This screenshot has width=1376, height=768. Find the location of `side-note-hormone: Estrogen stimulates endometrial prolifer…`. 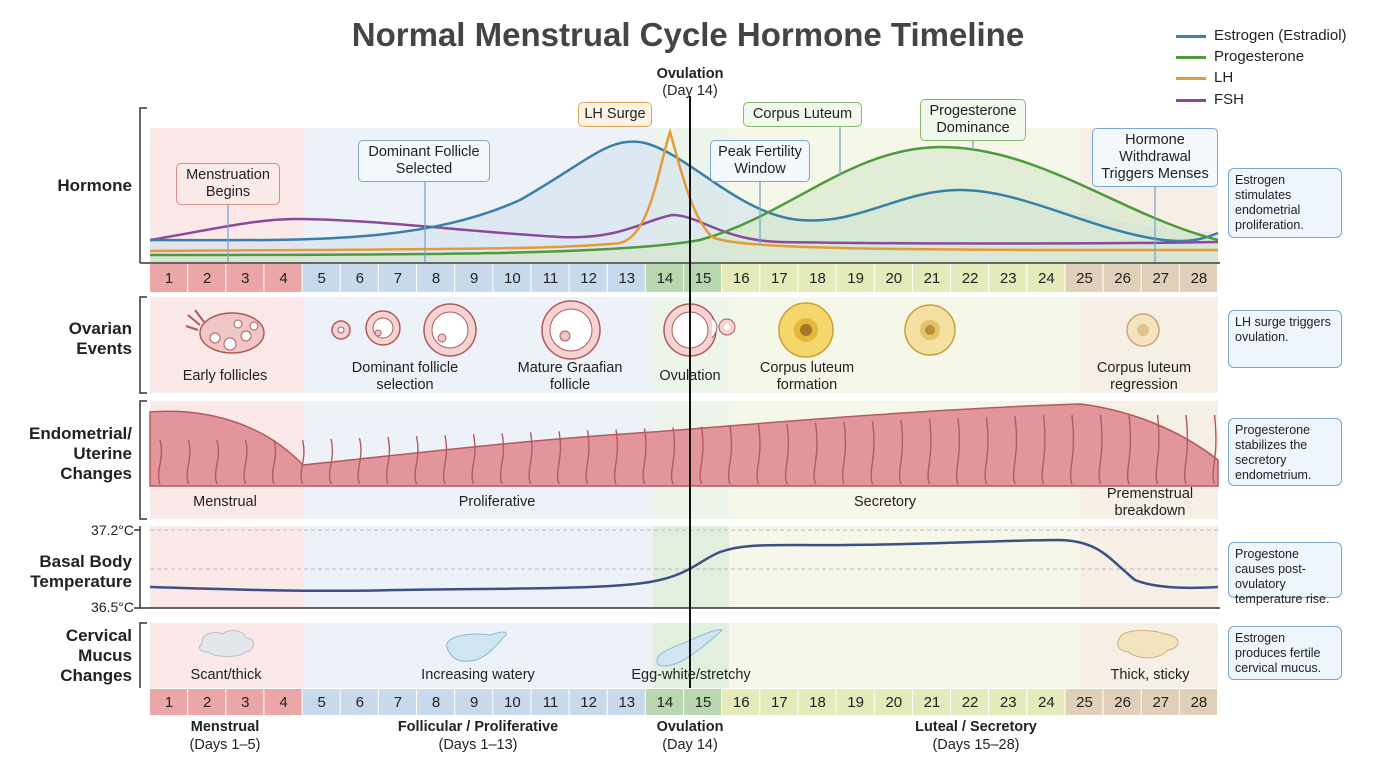

side-note-hormone: Estrogen stimulates endometrial prolifer… is located at coordinates (1285, 203).